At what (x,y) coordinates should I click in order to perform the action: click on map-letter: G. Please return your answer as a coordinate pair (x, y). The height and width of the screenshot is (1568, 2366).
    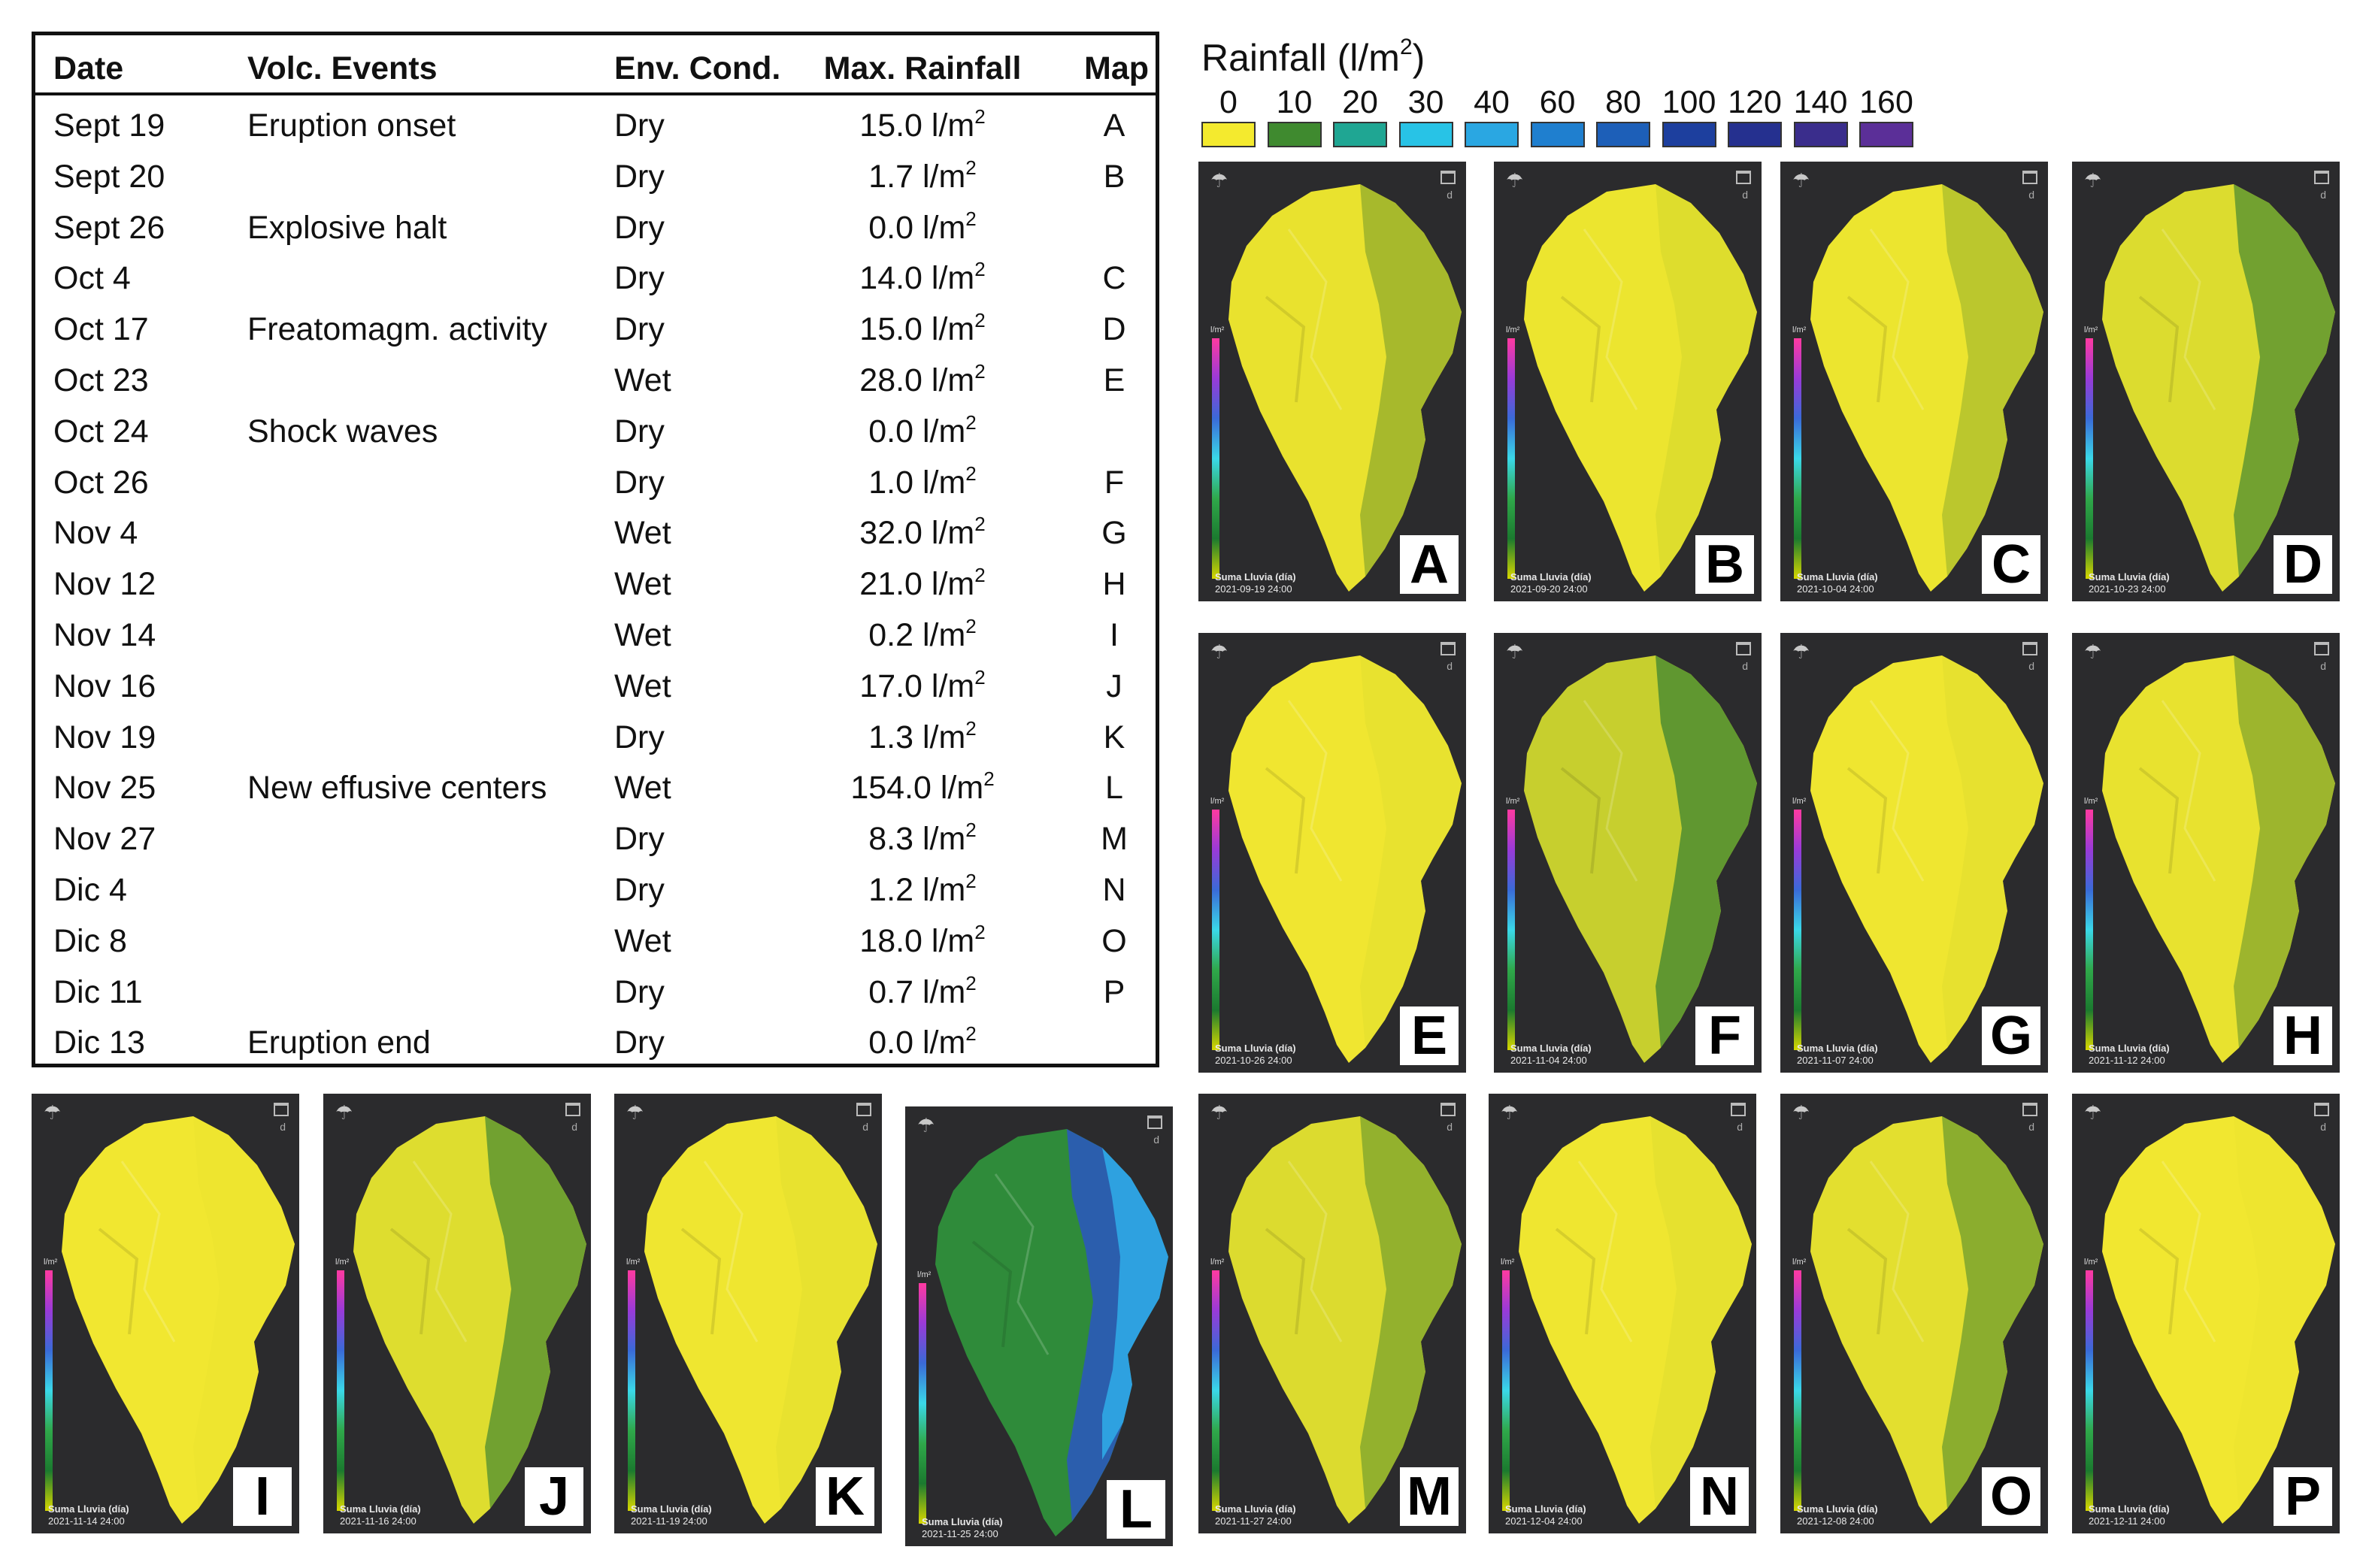
    Looking at the image, I should click on (2011, 1035).